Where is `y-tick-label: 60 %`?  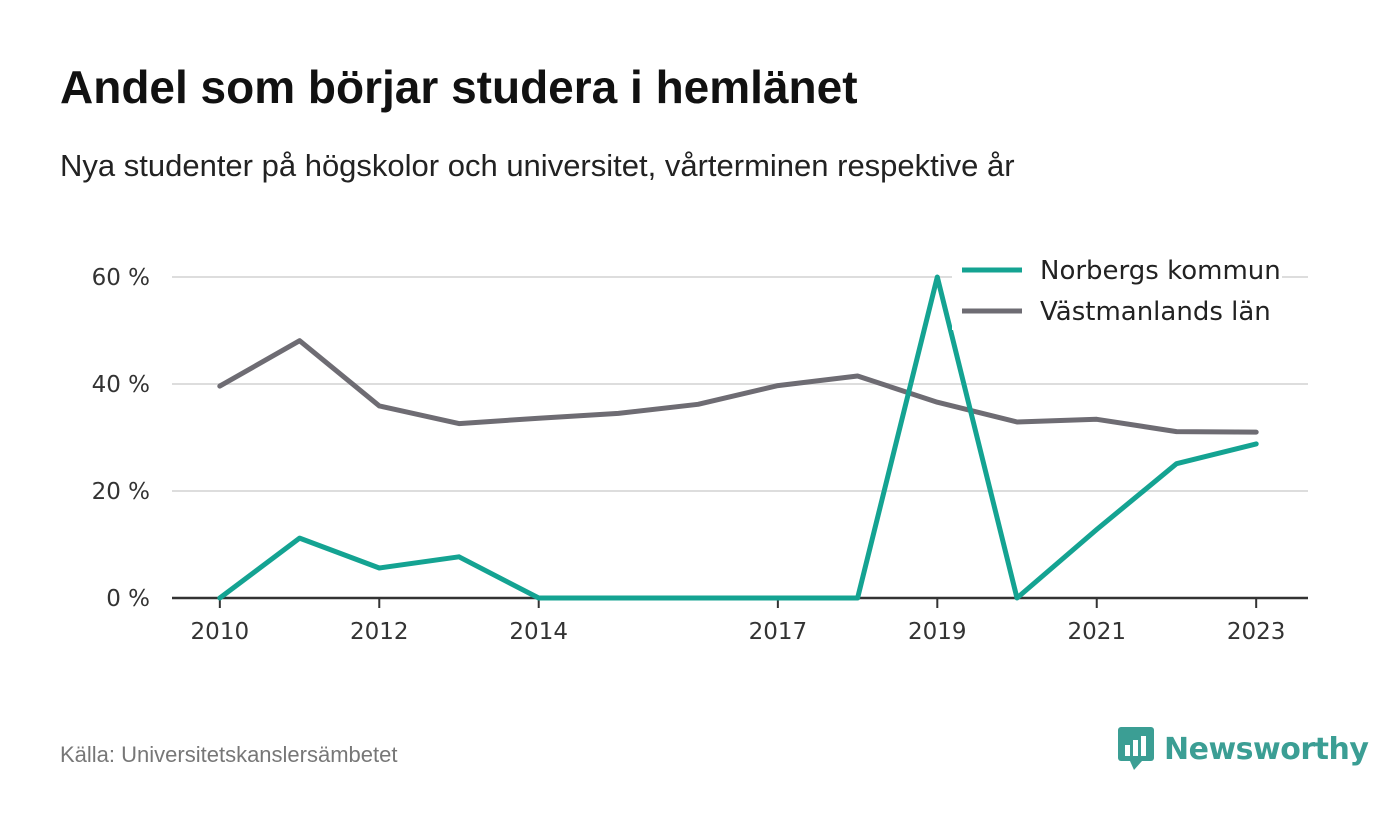
y-tick-label: 60 % is located at coordinates (121, 278).